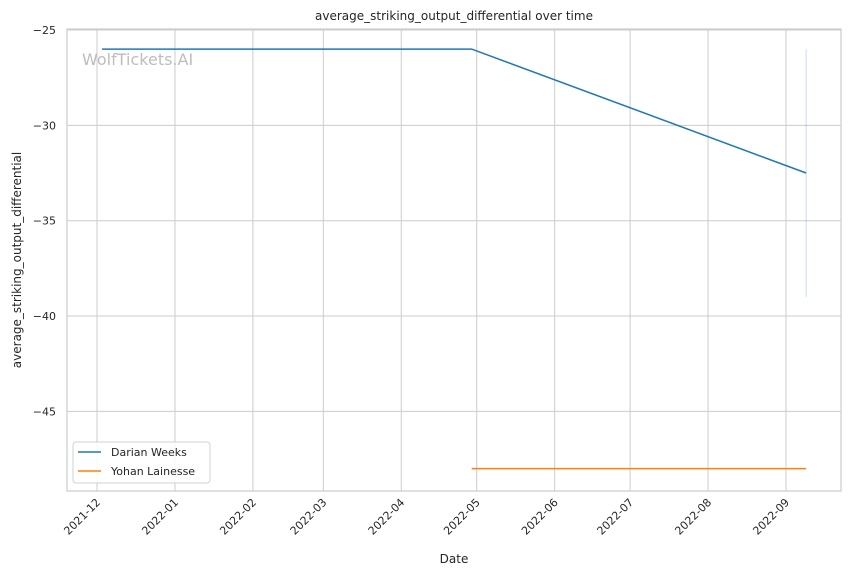 This screenshot has height=579, width=850. I want to click on y-axis-label: average_striking_output_differential, so click(17, 260).